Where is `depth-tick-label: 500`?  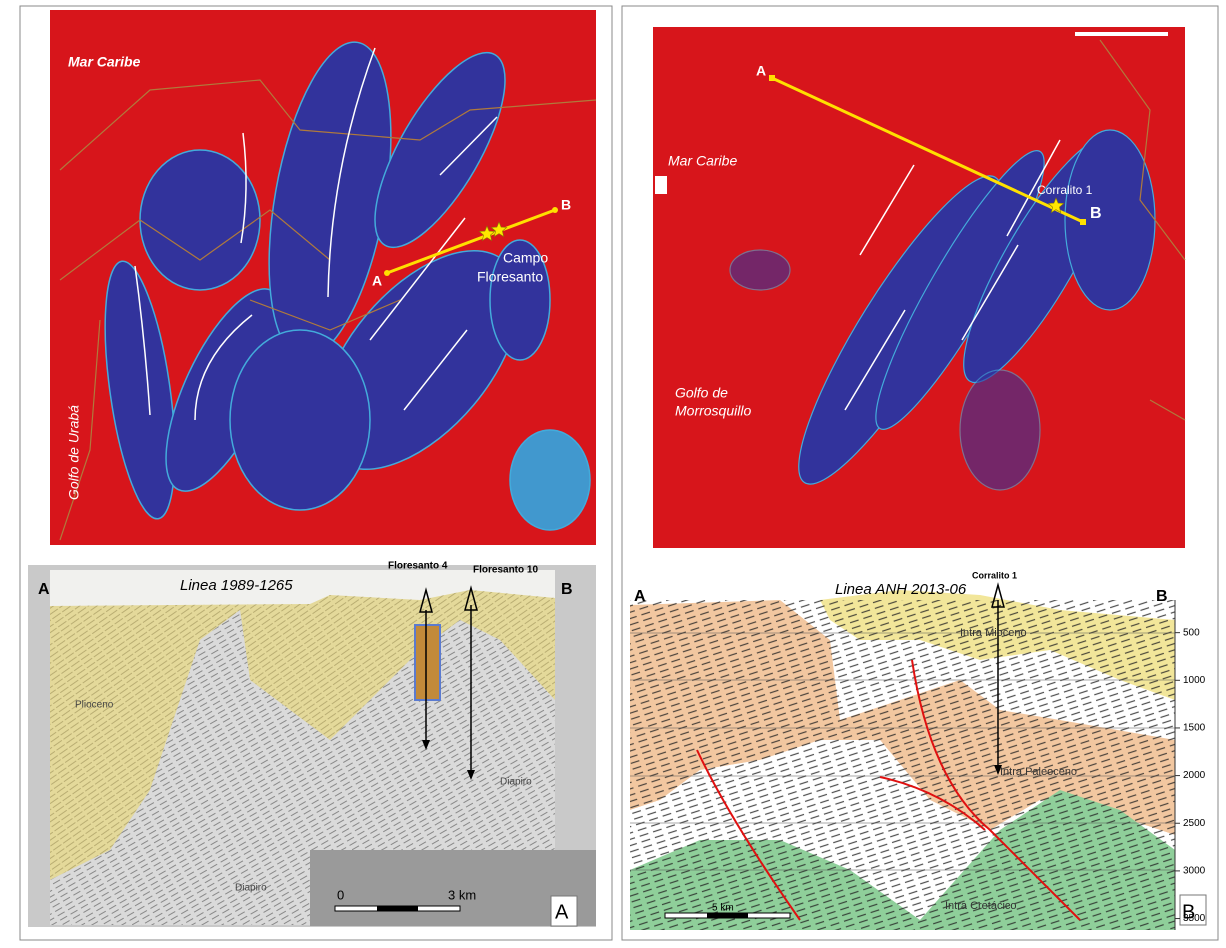 depth-tick-label: 500 is located at coordinates (1191, 632).